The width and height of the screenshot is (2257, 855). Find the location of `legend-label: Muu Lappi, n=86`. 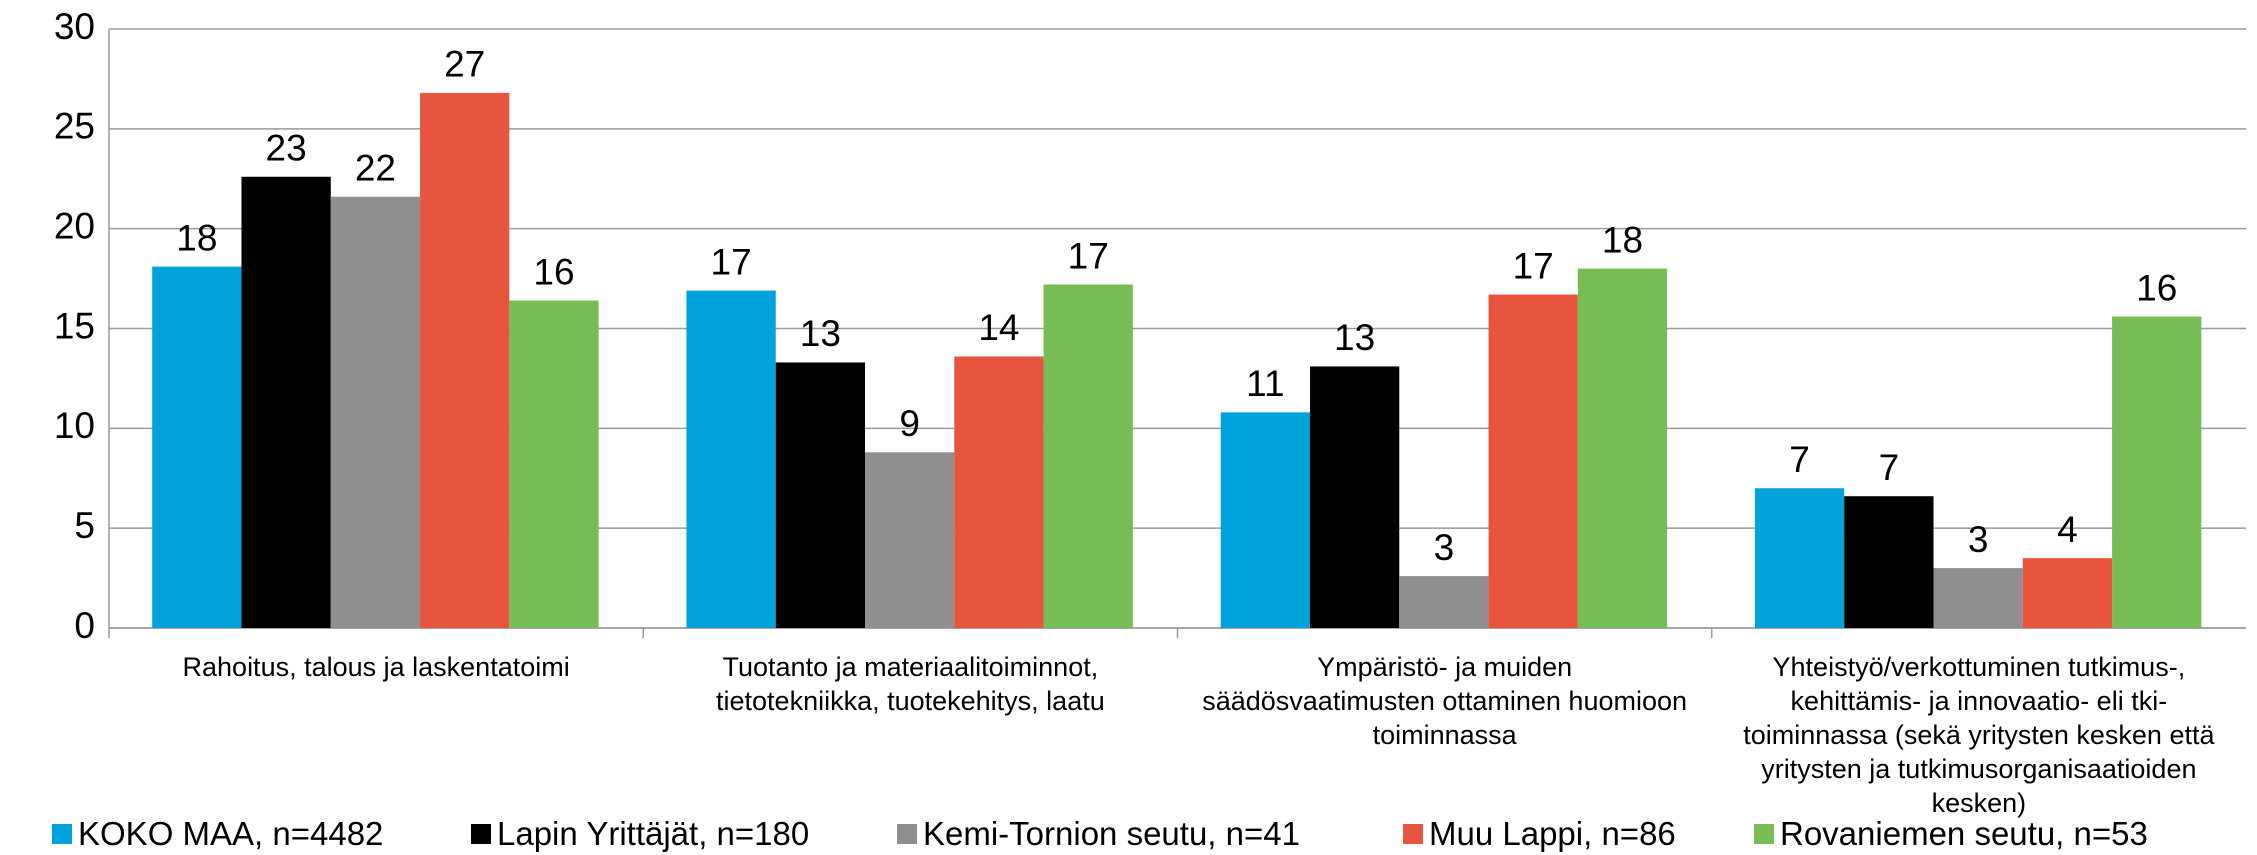

legend-label: Muu Lappi, n=86 is located at coordinates (1552, 833).